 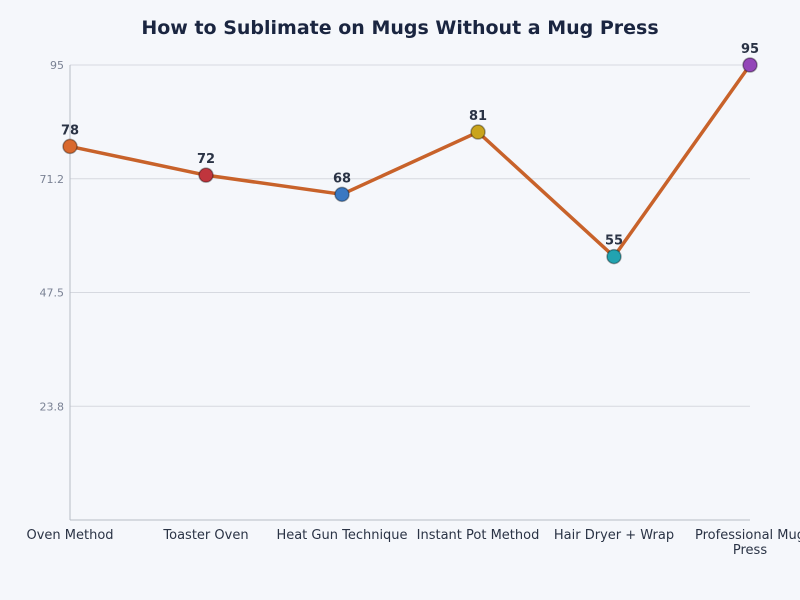 What do you see at coordinates (57, 65) in the screenshot?
I see `y-tick-label: 95` at bounding box center [57, 65].